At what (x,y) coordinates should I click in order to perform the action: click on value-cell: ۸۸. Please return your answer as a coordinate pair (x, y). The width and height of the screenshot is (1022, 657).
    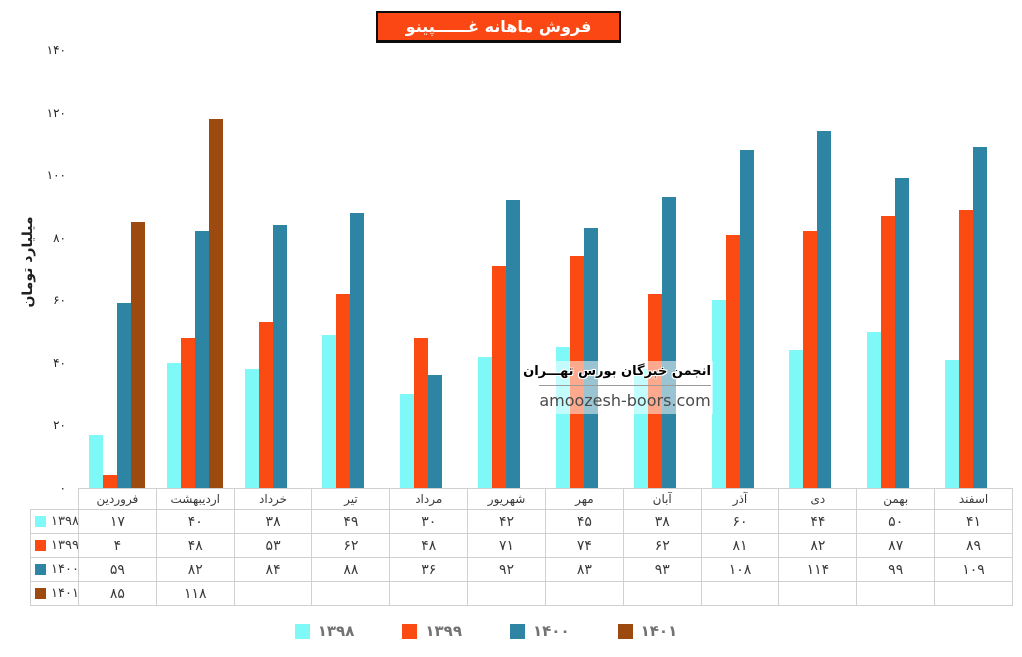
    Looking at the image, I should click on (351, 569).